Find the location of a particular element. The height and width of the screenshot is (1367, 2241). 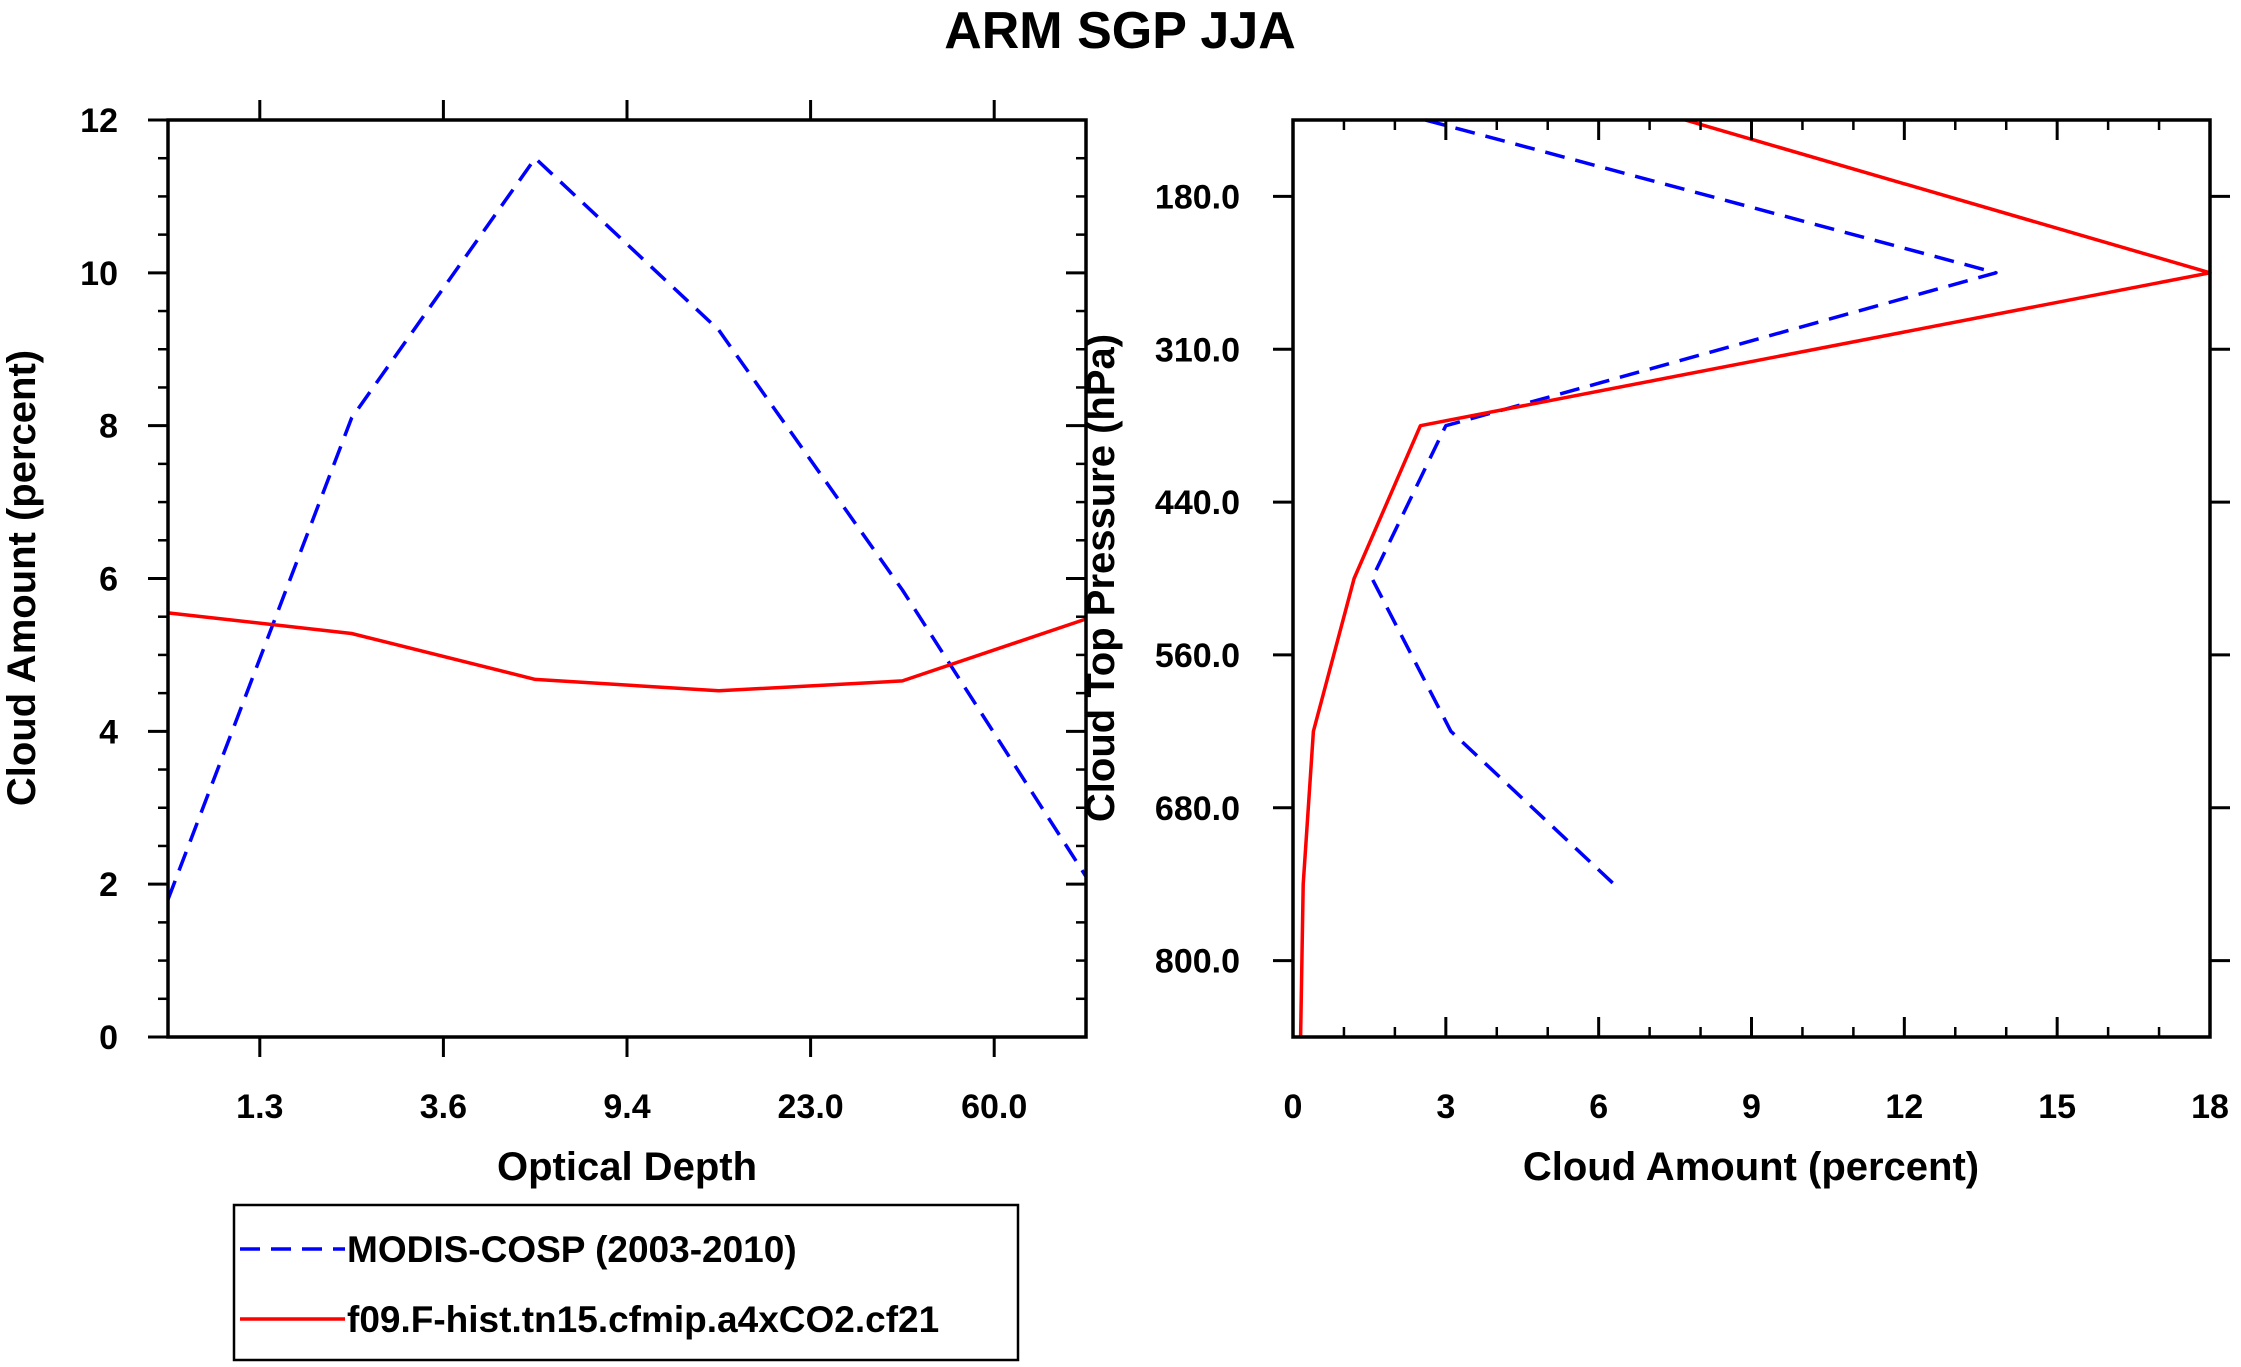

left-x-tick-label: 1.3 is located at coordinates (259, 1107).